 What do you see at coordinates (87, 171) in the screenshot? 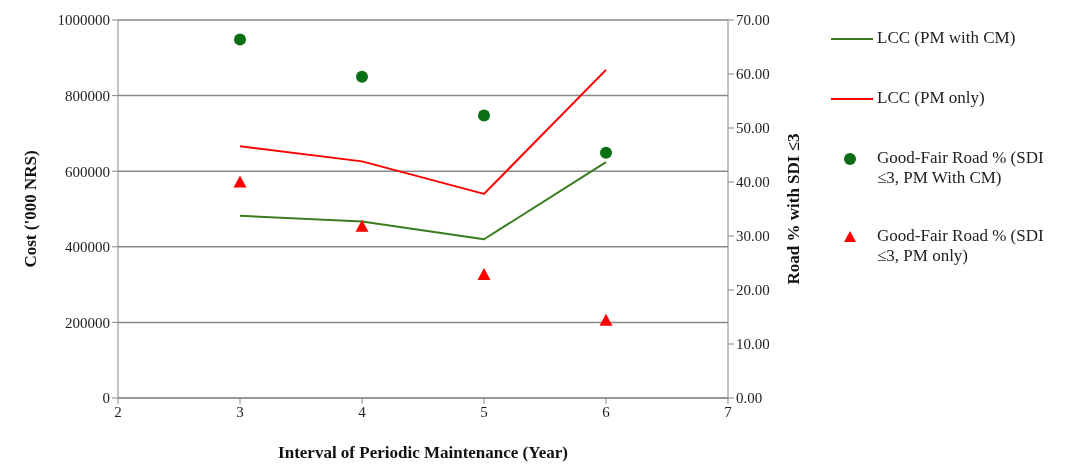
I see `y-tick-label: 600000` at bounding box center [87, 171].